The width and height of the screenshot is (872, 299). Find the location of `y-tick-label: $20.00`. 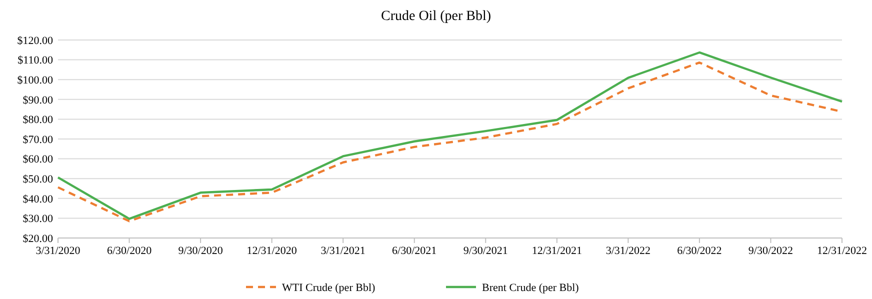

y-tick-label: $20.00 is located at coordinates (38, 238).